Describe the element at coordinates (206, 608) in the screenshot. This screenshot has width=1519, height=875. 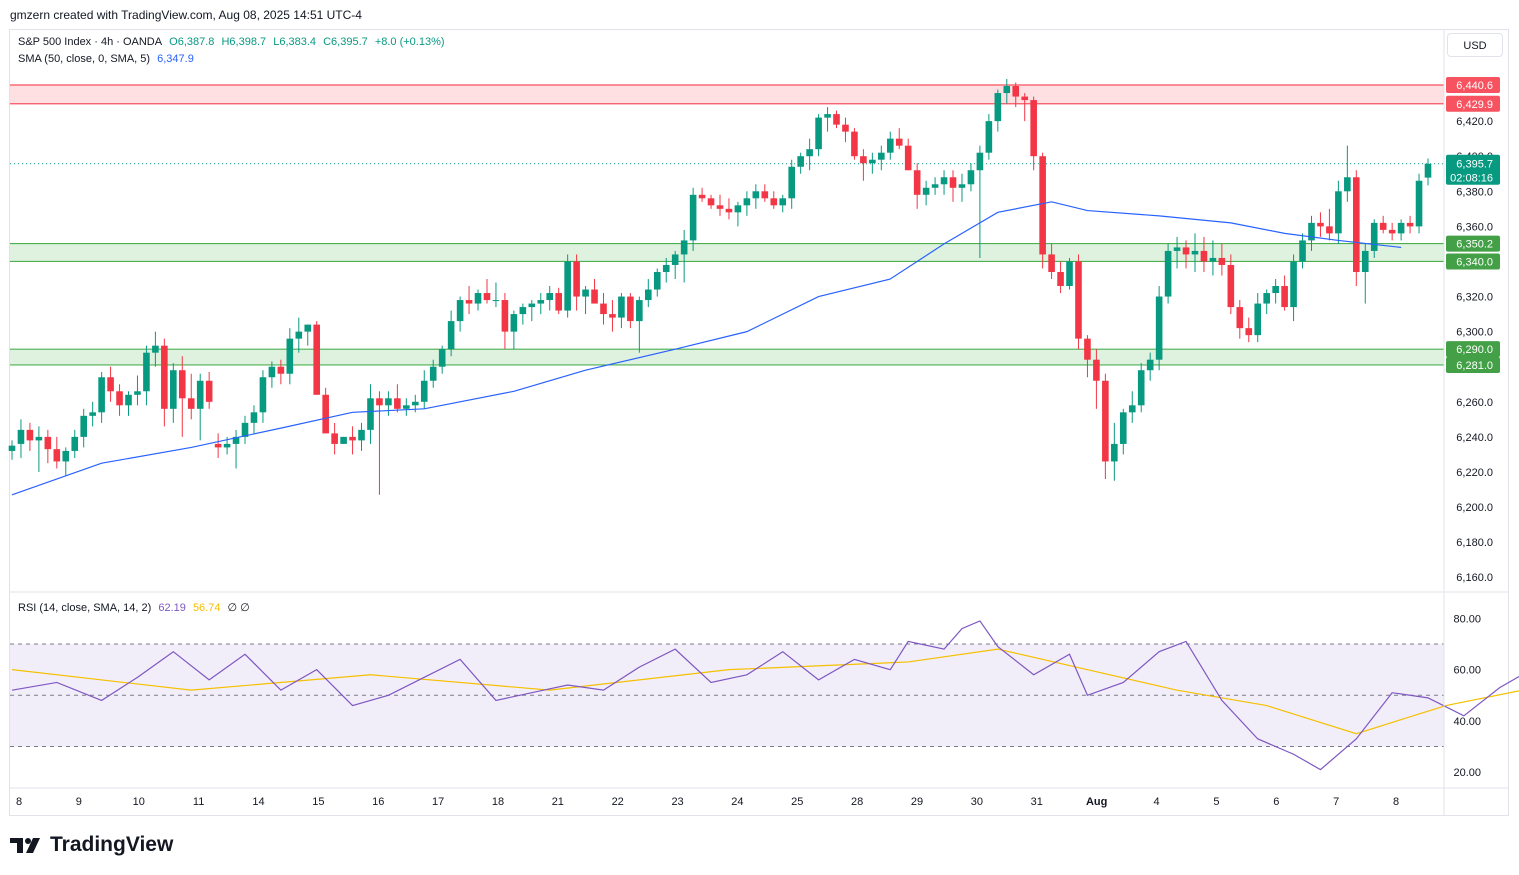
I see `rsi-sma-value: 56.74` at that location.